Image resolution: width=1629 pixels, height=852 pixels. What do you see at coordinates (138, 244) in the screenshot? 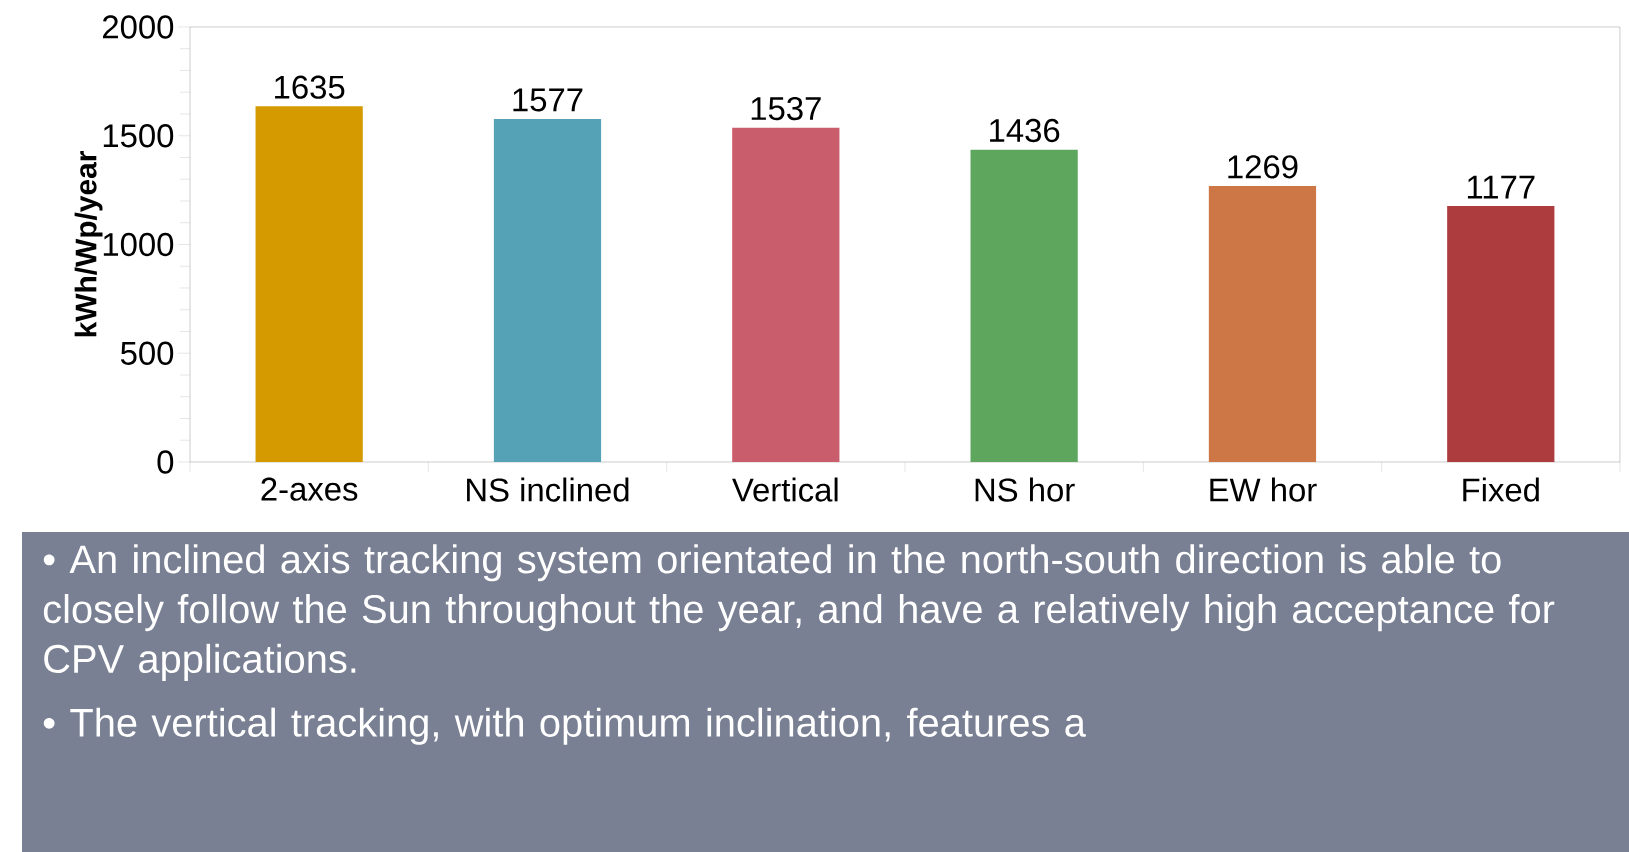
I see `y-tick-label: 1000` at bounding box center [138, 244].